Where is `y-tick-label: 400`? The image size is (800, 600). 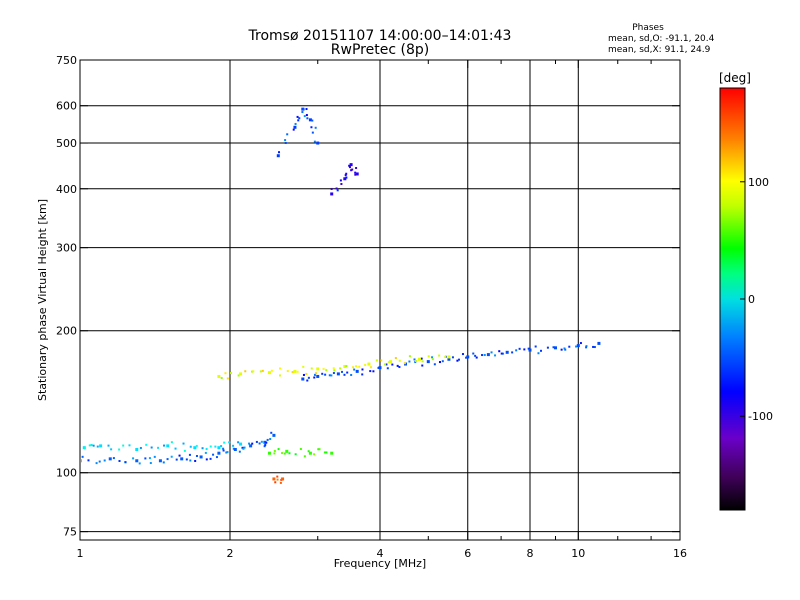 y-tick-label: 400 is located at coordinates (66, 189).